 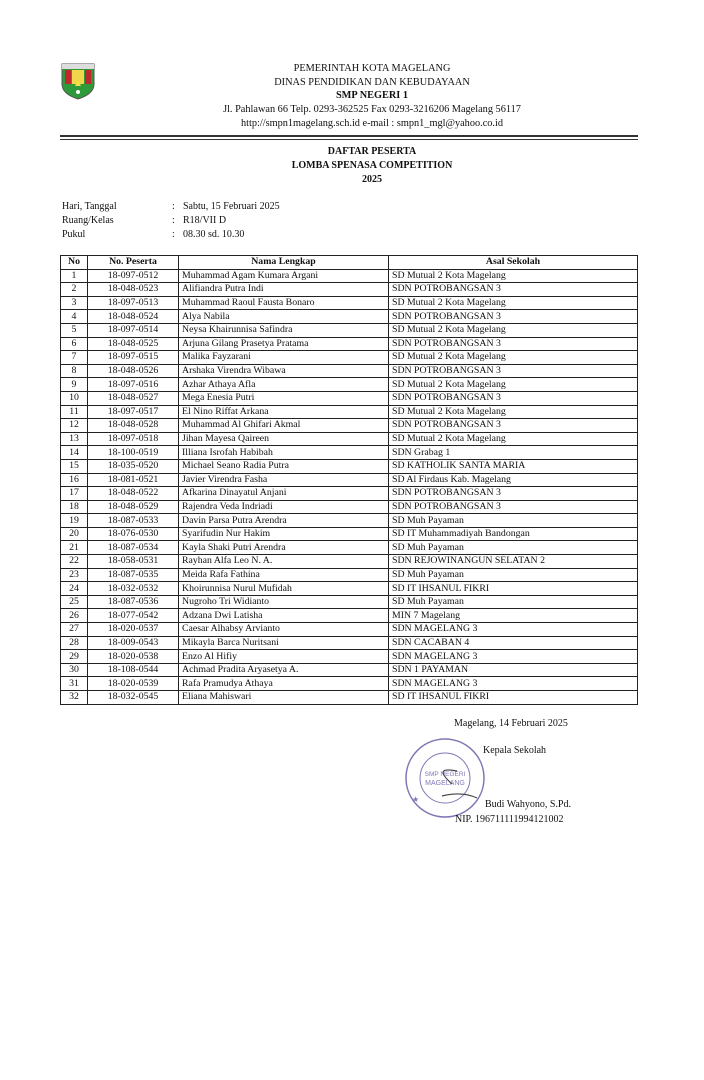 What do you see at coordinates (133, 656) in the screenshot?
I see `cell-no-peserta: 18-020-0538` at bounding box center [133, 656].